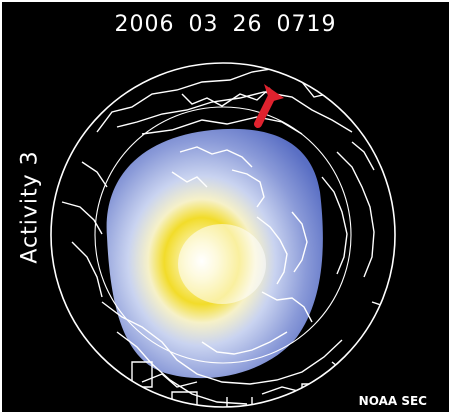 This screenshot has width=451, height=414. I want to click on timestamp-label: 2006 03 26 0719, so click(225, 24).